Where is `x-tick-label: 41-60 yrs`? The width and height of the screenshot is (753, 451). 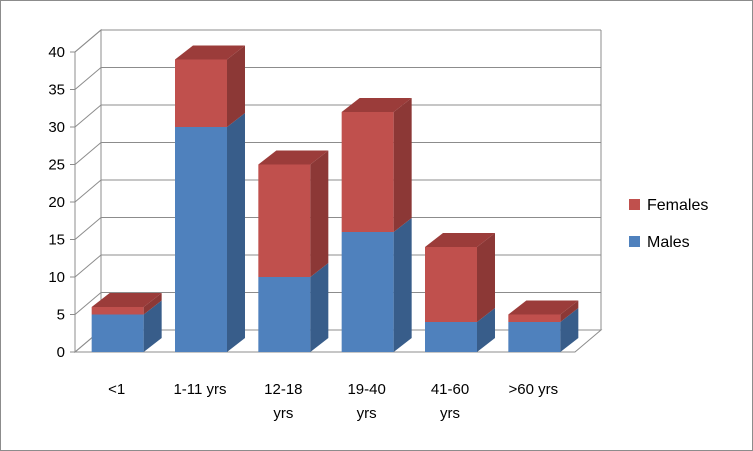 x-tick-label: 41-60 yrs is located at coordinates (450, 401).